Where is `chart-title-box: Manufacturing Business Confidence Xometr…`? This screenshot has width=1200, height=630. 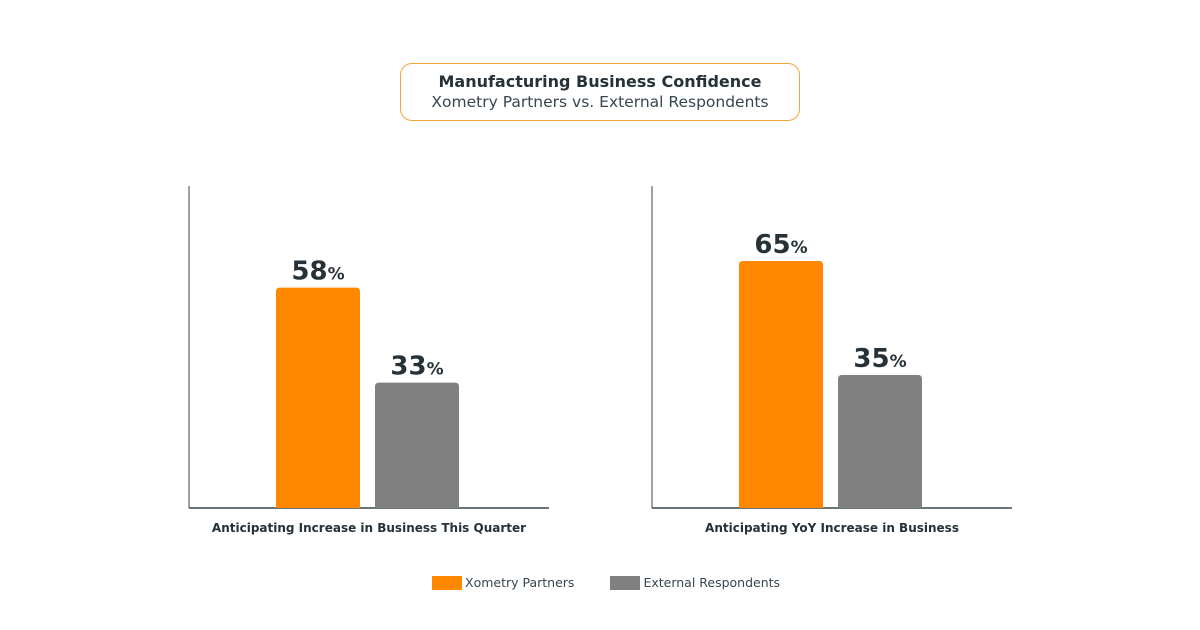
chart-title-box: Manufacturing Business Confidence Xometr… is located at coordinates (600, 92).